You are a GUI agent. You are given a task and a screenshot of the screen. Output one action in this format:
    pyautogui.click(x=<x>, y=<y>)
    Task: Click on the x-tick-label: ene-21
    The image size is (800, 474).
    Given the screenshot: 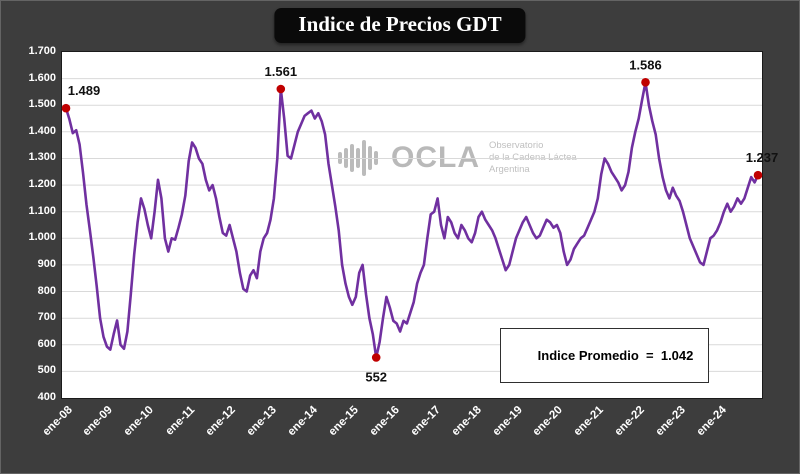 What is the action you would take?
    pyautogui.click(x=589, y=421)
    